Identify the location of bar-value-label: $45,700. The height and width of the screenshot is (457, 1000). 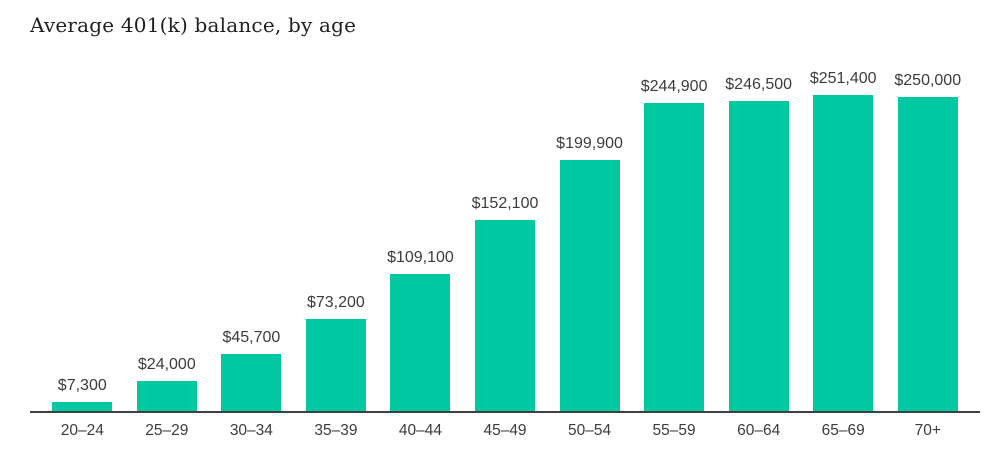
(251, 337).